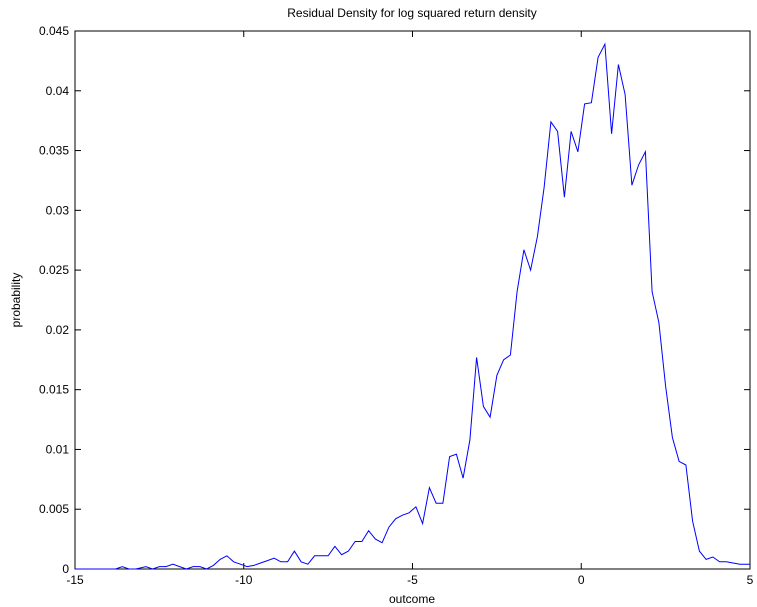 This screenshot has height=607, width=757. I want to click on x-tick-label: -10, so click(244, 580).